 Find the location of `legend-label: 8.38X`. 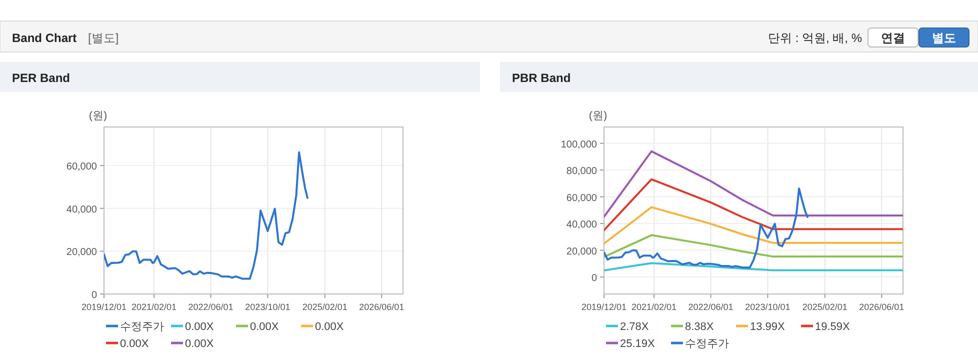

legend-label: 8.38X is located at coordinates (699, 327).